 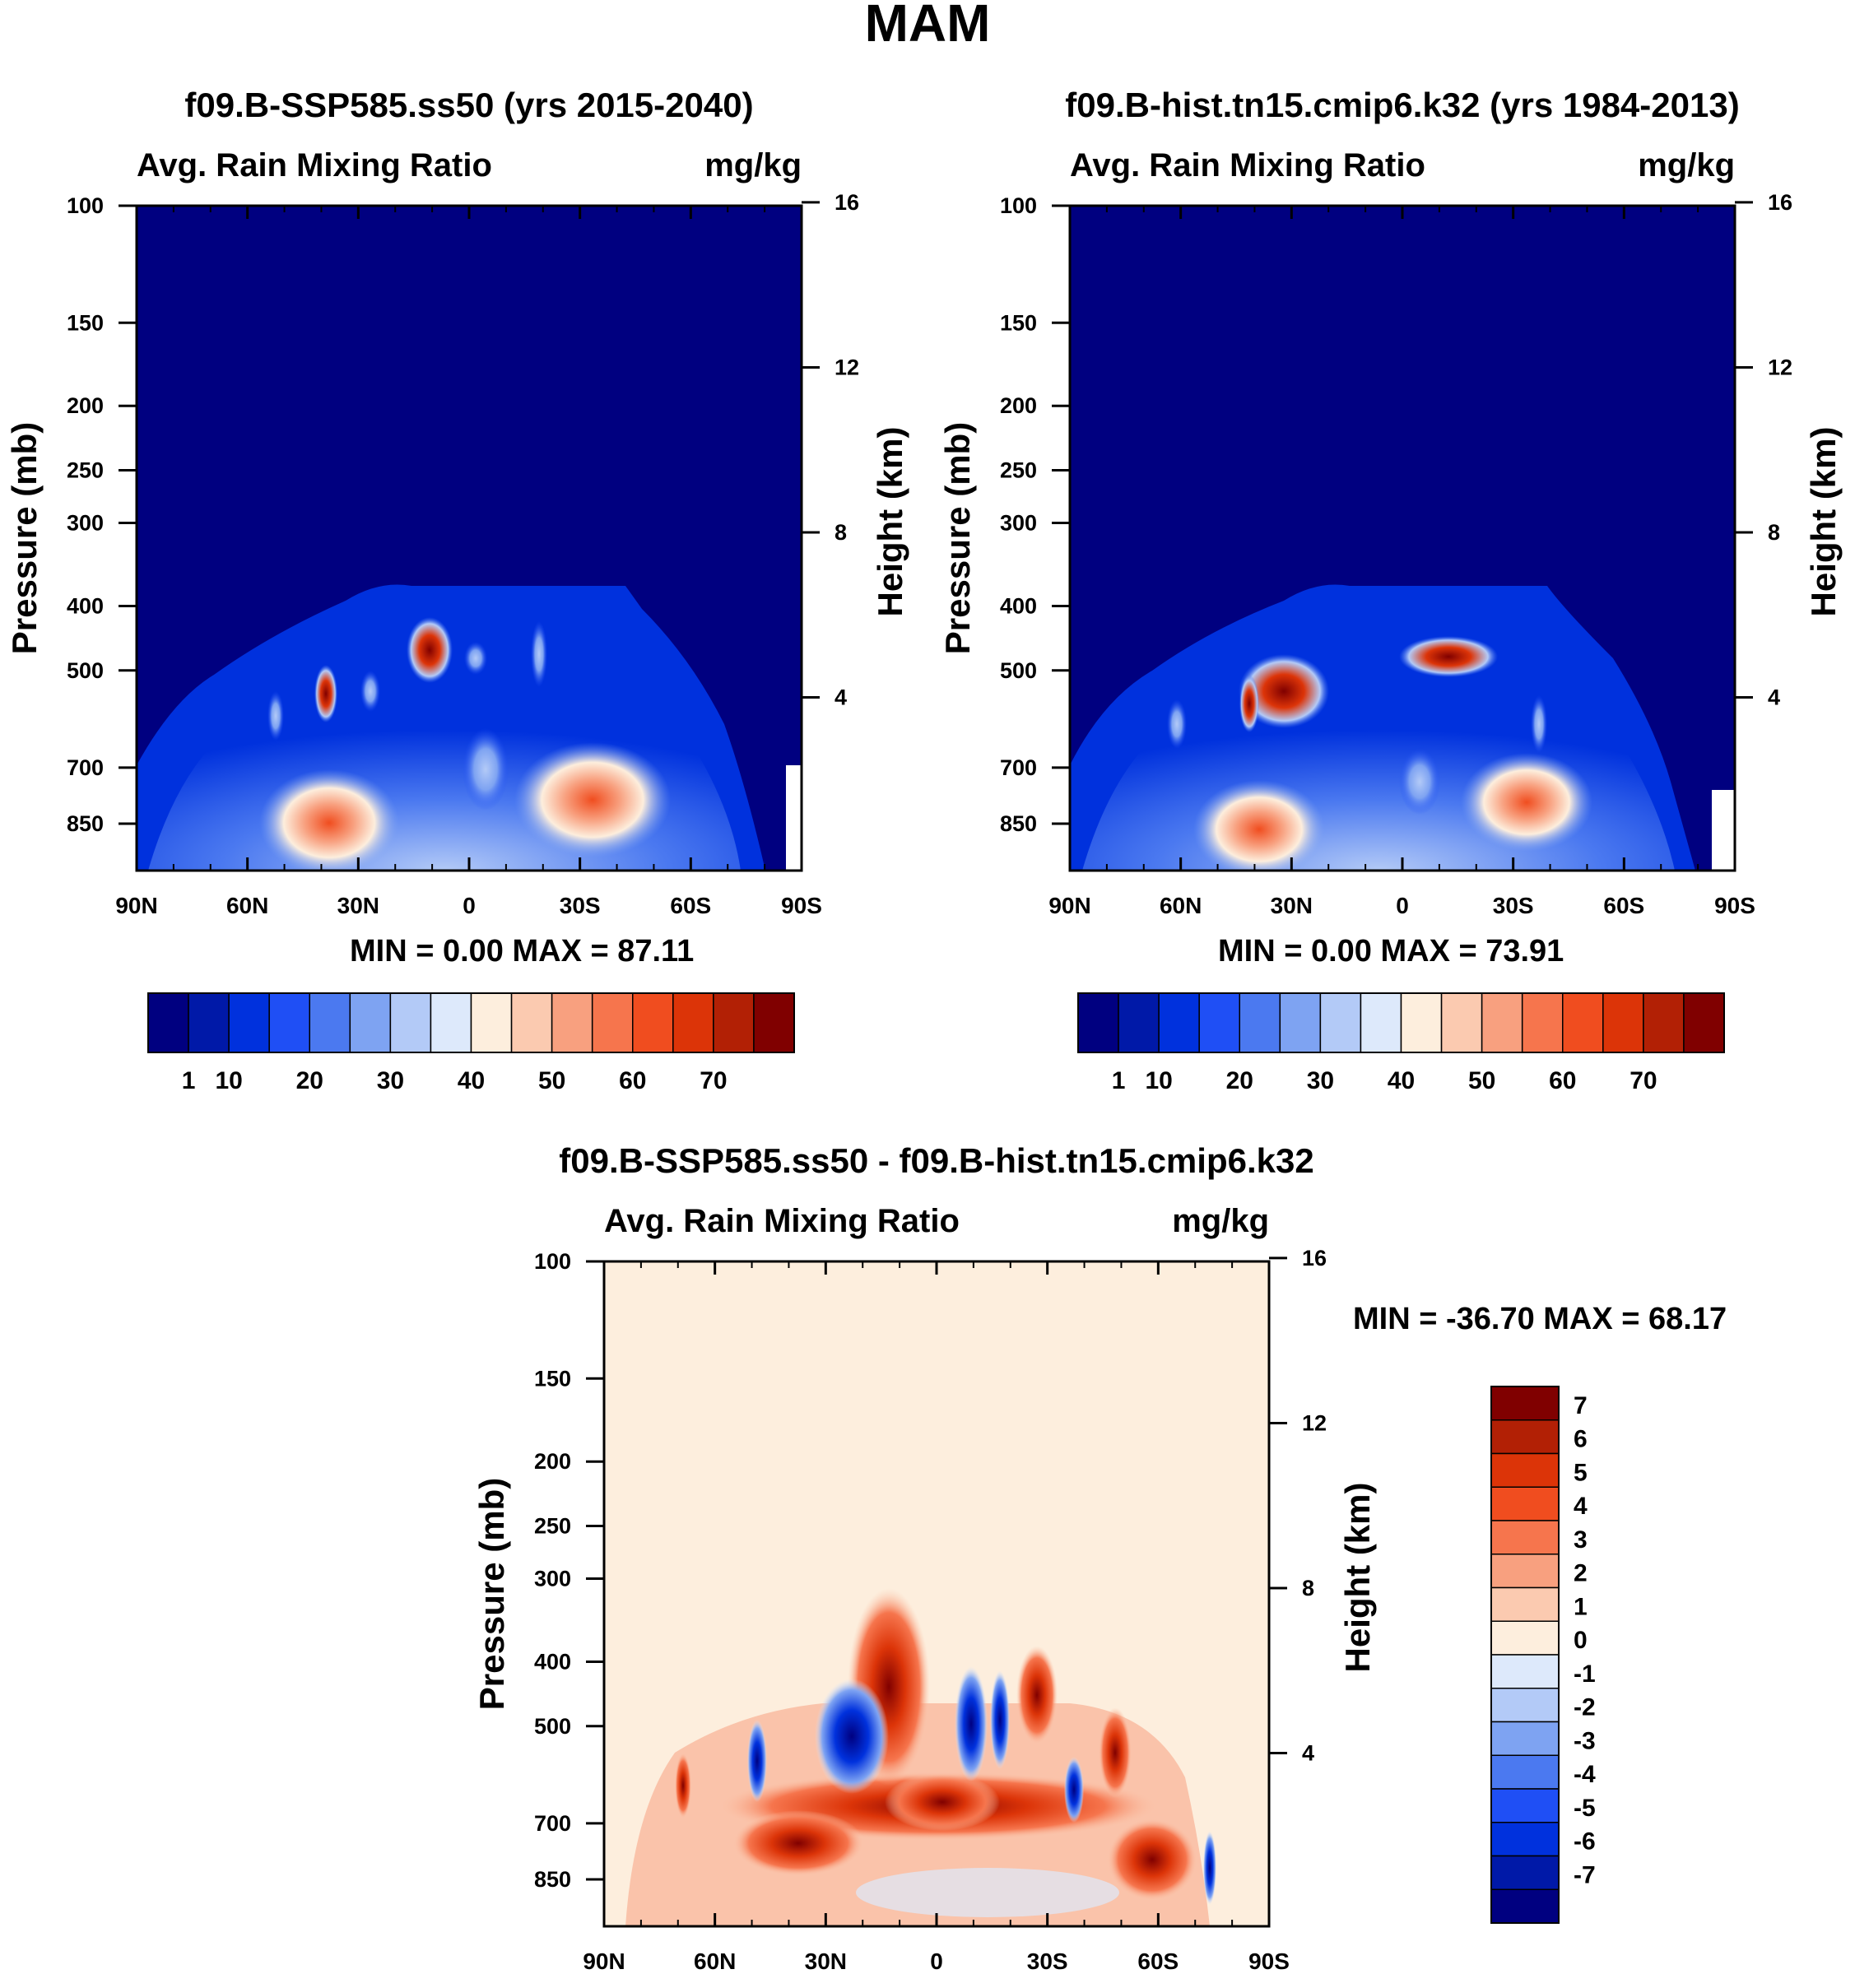 I want to click on maximum-streak-south, so click(x=1037, y=1695).